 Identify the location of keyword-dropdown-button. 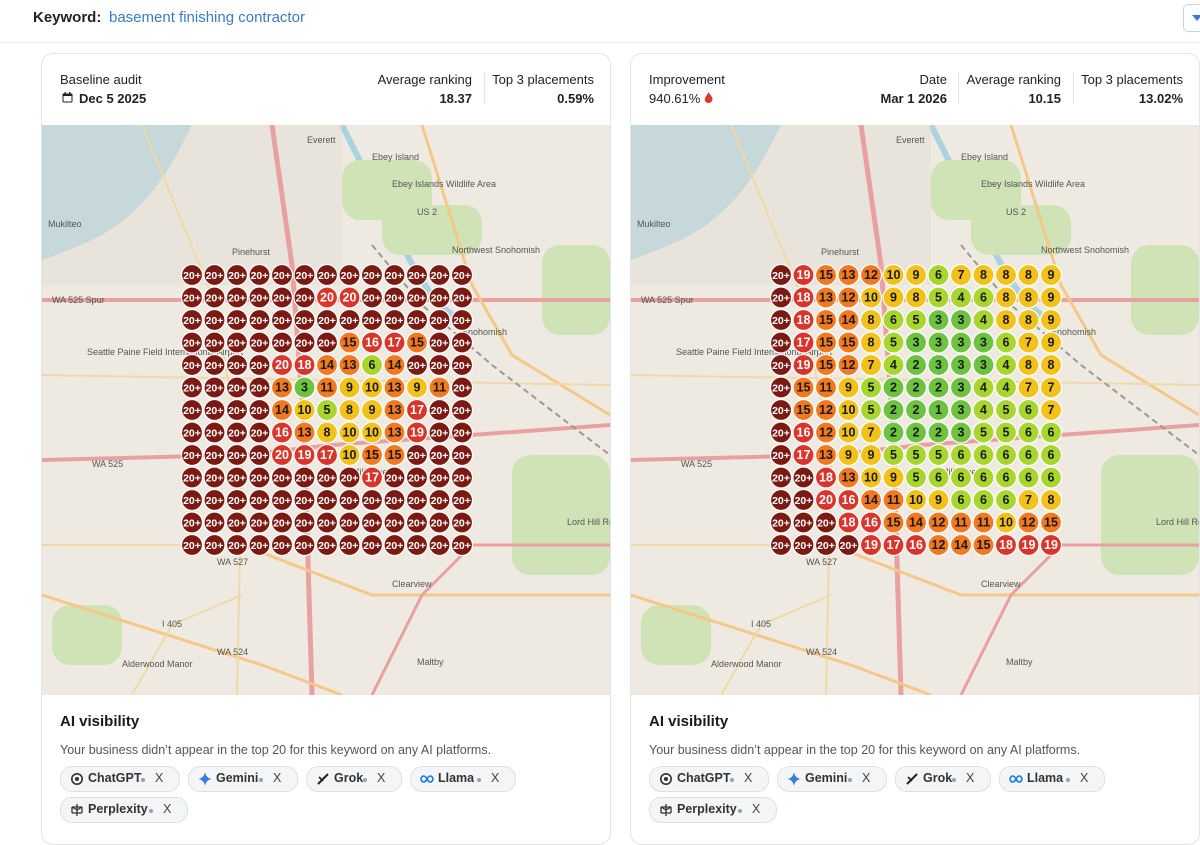
(1191, 18).